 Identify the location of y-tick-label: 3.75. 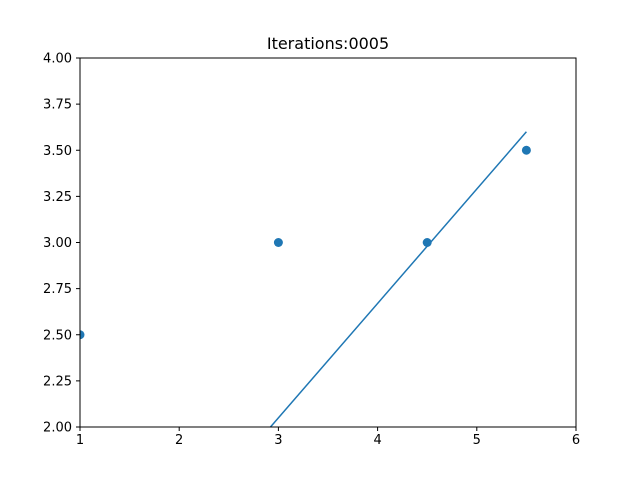
(57, 105).